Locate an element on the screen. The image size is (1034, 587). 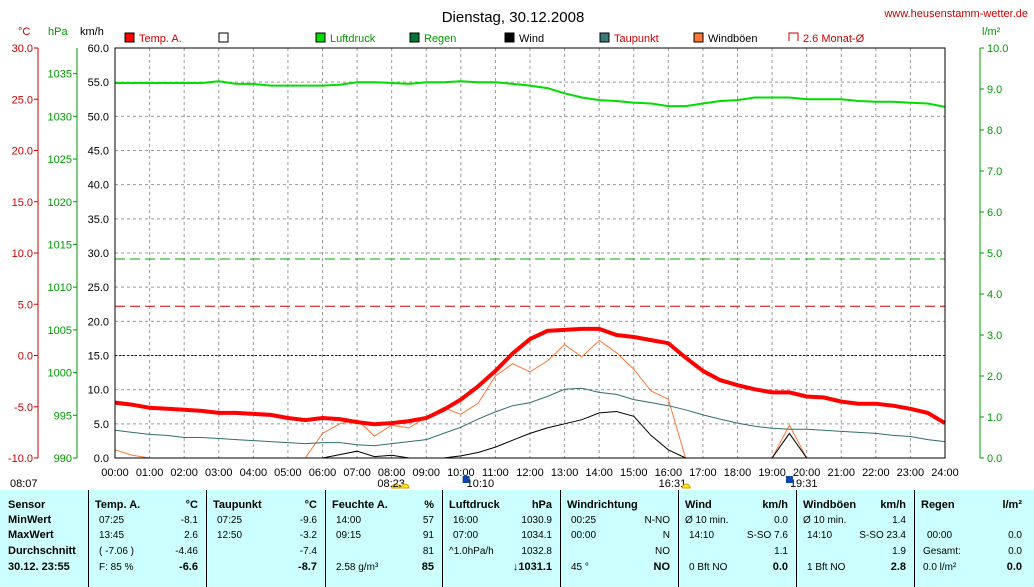
temp-unit-label: °C is located at coordinates (24, 32).